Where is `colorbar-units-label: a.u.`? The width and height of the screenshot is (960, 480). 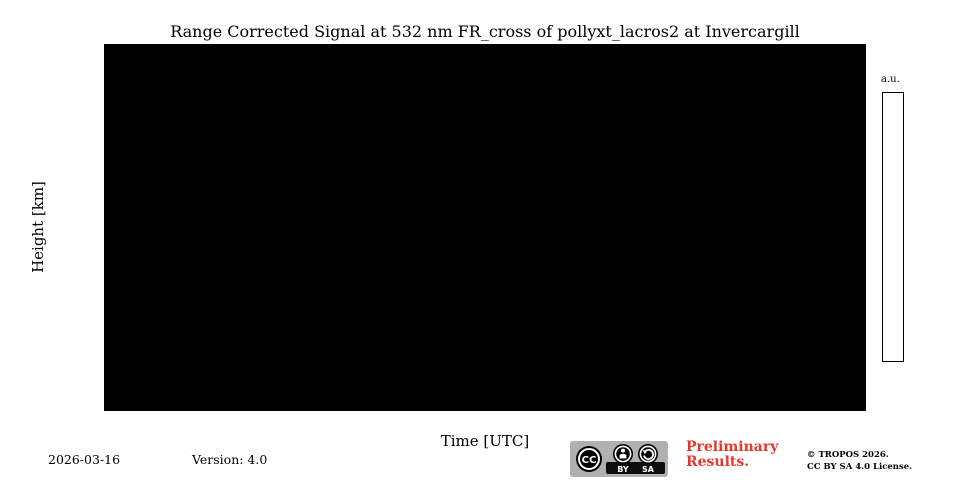
colorbar-units-label: a.u. is located at coordinates (890, 79).